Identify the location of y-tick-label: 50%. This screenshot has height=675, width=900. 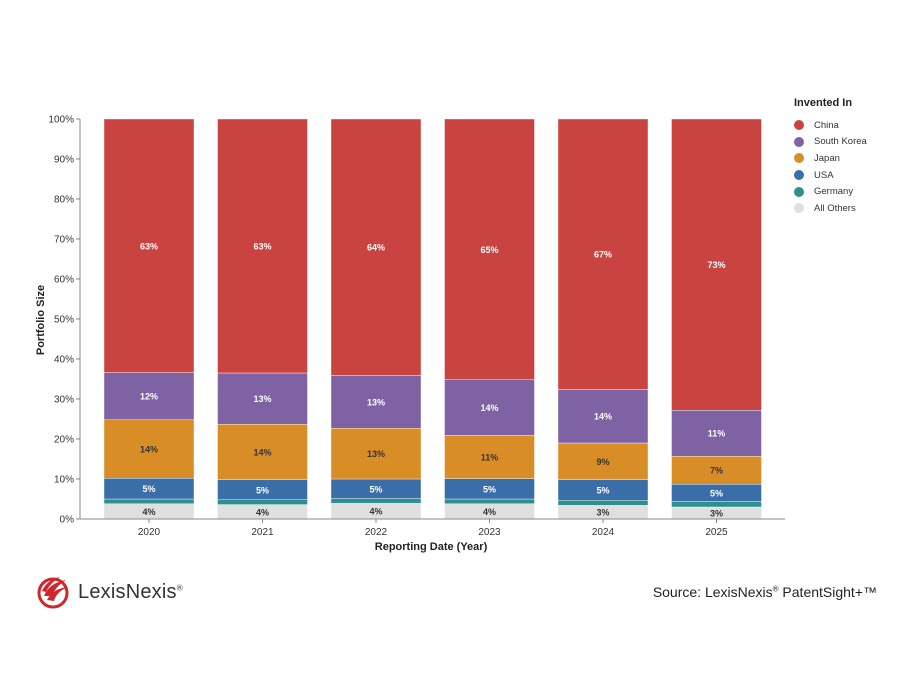
(64, 320).